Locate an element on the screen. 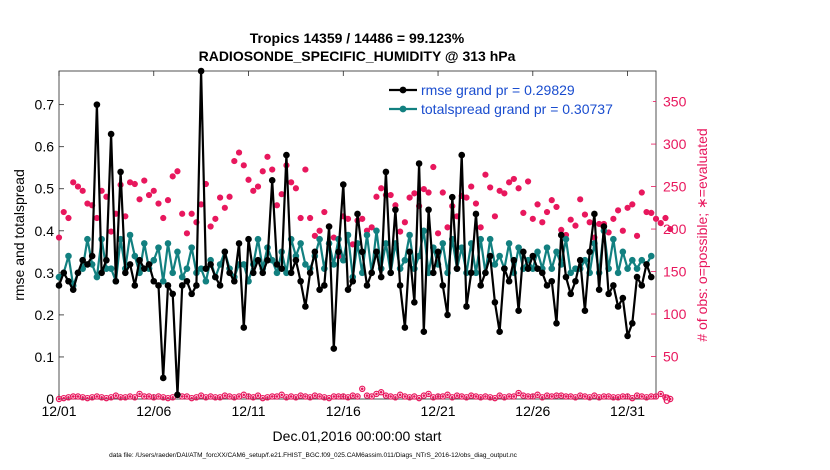 This screenshot has height=470, width=830. y-tick-label: 0.1 is located at coordinates (45, 357).